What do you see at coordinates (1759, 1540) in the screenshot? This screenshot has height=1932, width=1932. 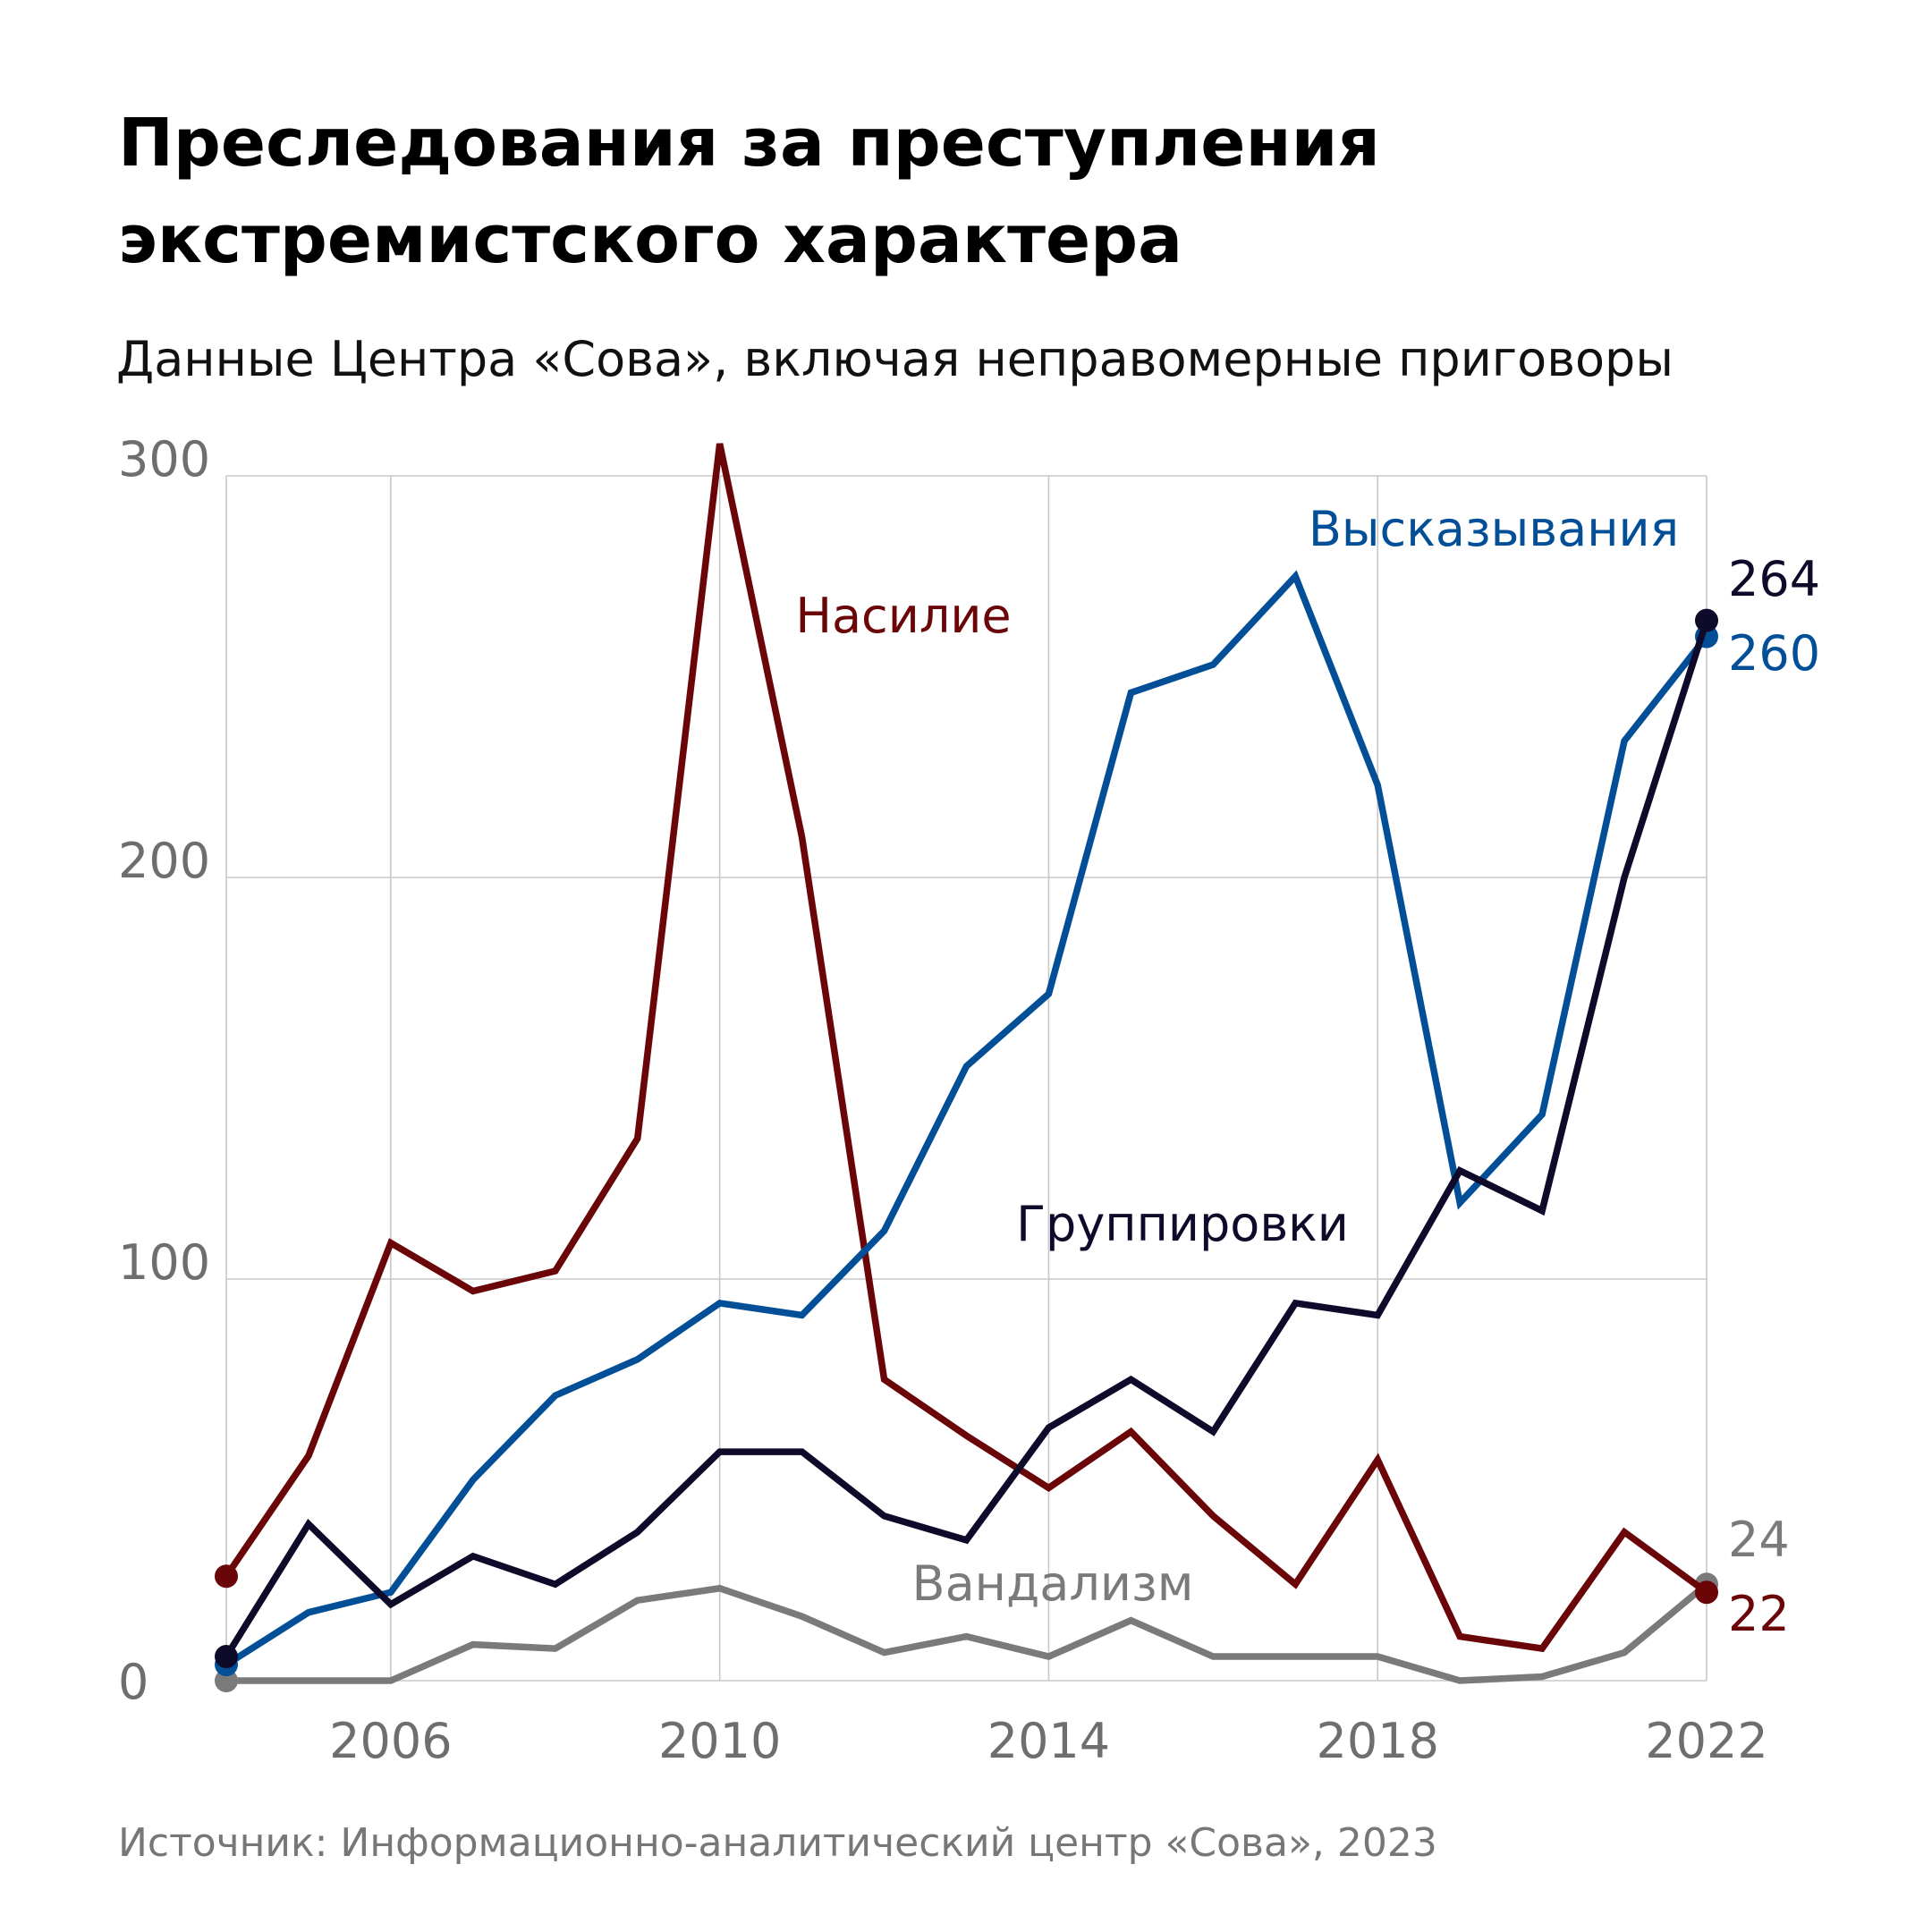 I see `end-label-vandalism: 24` at bounding box center [1759, 1540].